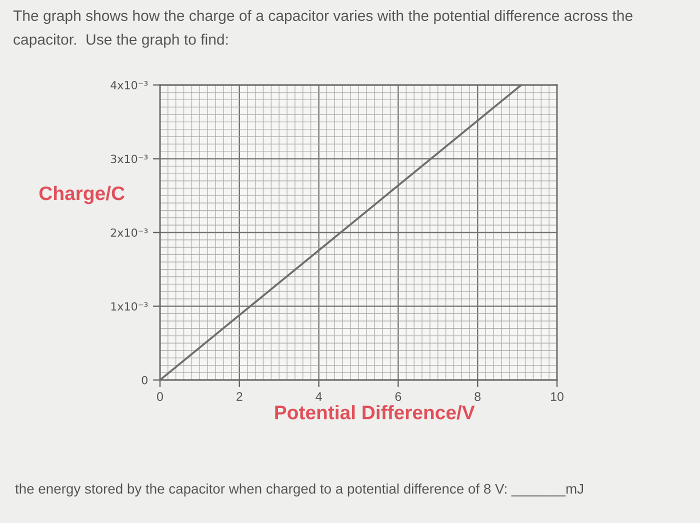  I want to click on text: the energy stored by the capacitor when charged to a potential difference of 8 V: _______mJ, so click(299, 490).